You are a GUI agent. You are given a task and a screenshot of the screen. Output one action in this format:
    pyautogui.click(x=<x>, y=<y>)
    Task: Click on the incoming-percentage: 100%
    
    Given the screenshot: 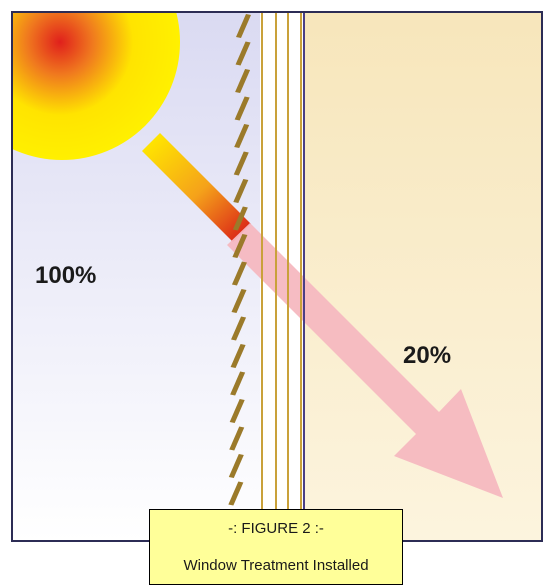 What is the action you would take?
    pyautogui.click(x=65, y=275)
    